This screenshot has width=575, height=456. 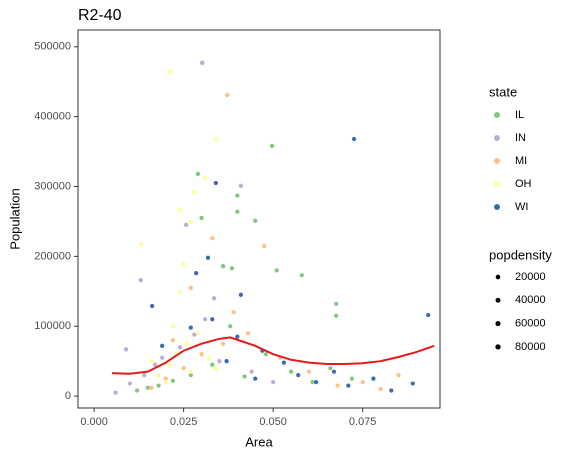 What do you see at coordinates (68, 396) in the screenshot?
I see `y-tick-label: 0` at bounding box center [68, 396].